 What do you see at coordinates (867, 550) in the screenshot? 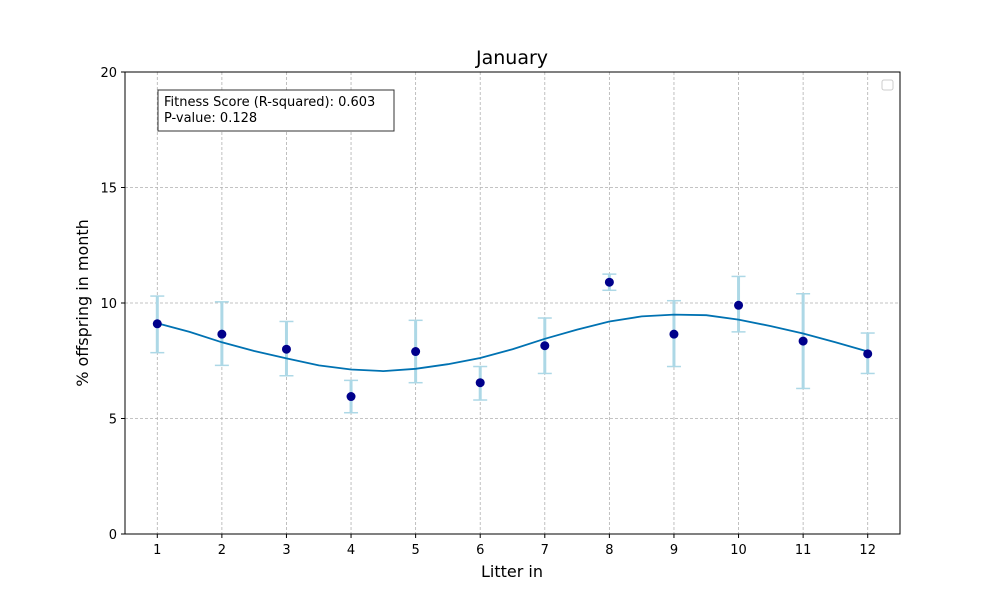
I see `x-tick-label: 12` at bounding box center [867, 550].